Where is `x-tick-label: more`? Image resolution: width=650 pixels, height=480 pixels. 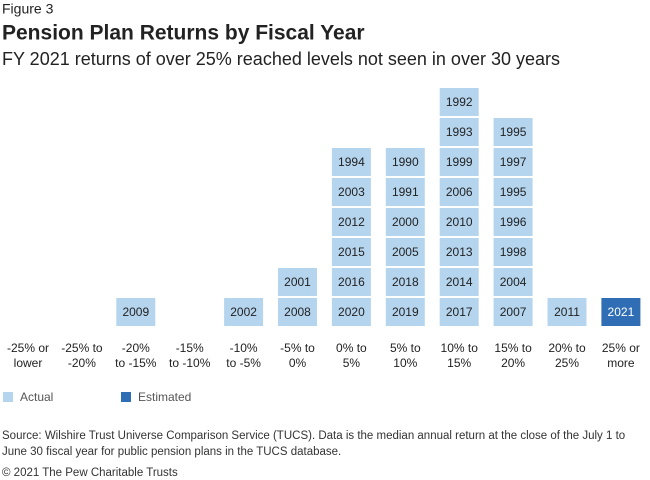 x-tick-label: more is located at coordinates (621, 363).